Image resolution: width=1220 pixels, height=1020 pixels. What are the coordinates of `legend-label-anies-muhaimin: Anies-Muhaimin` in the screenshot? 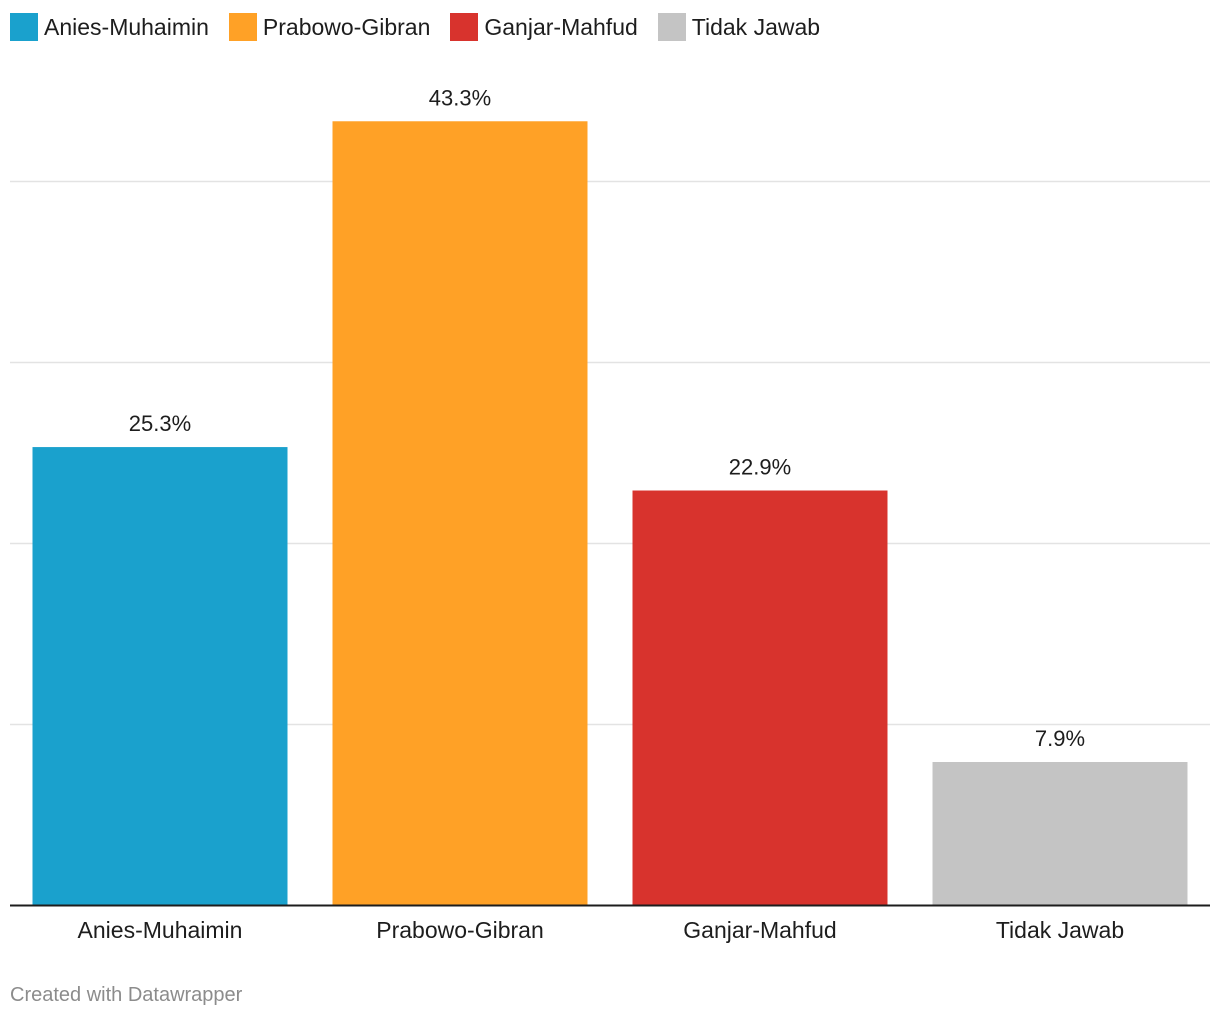 It's located at (126, 26).